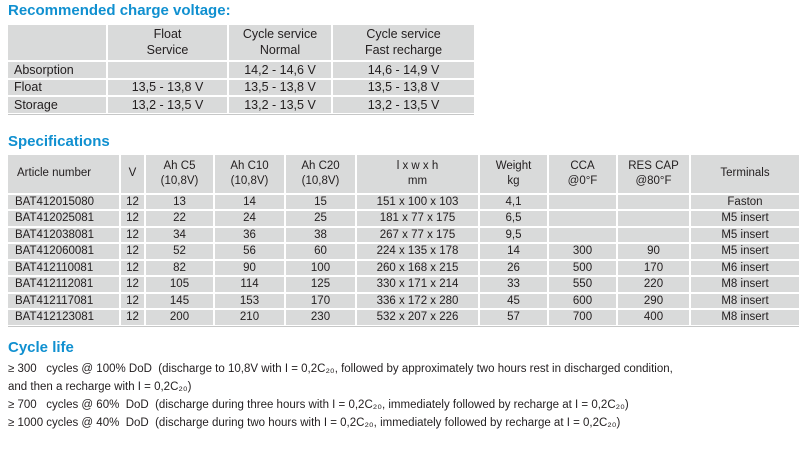 The width and height of the screenshot is (811, 452). I want to click on table-cell: 230, so click(319, 316).